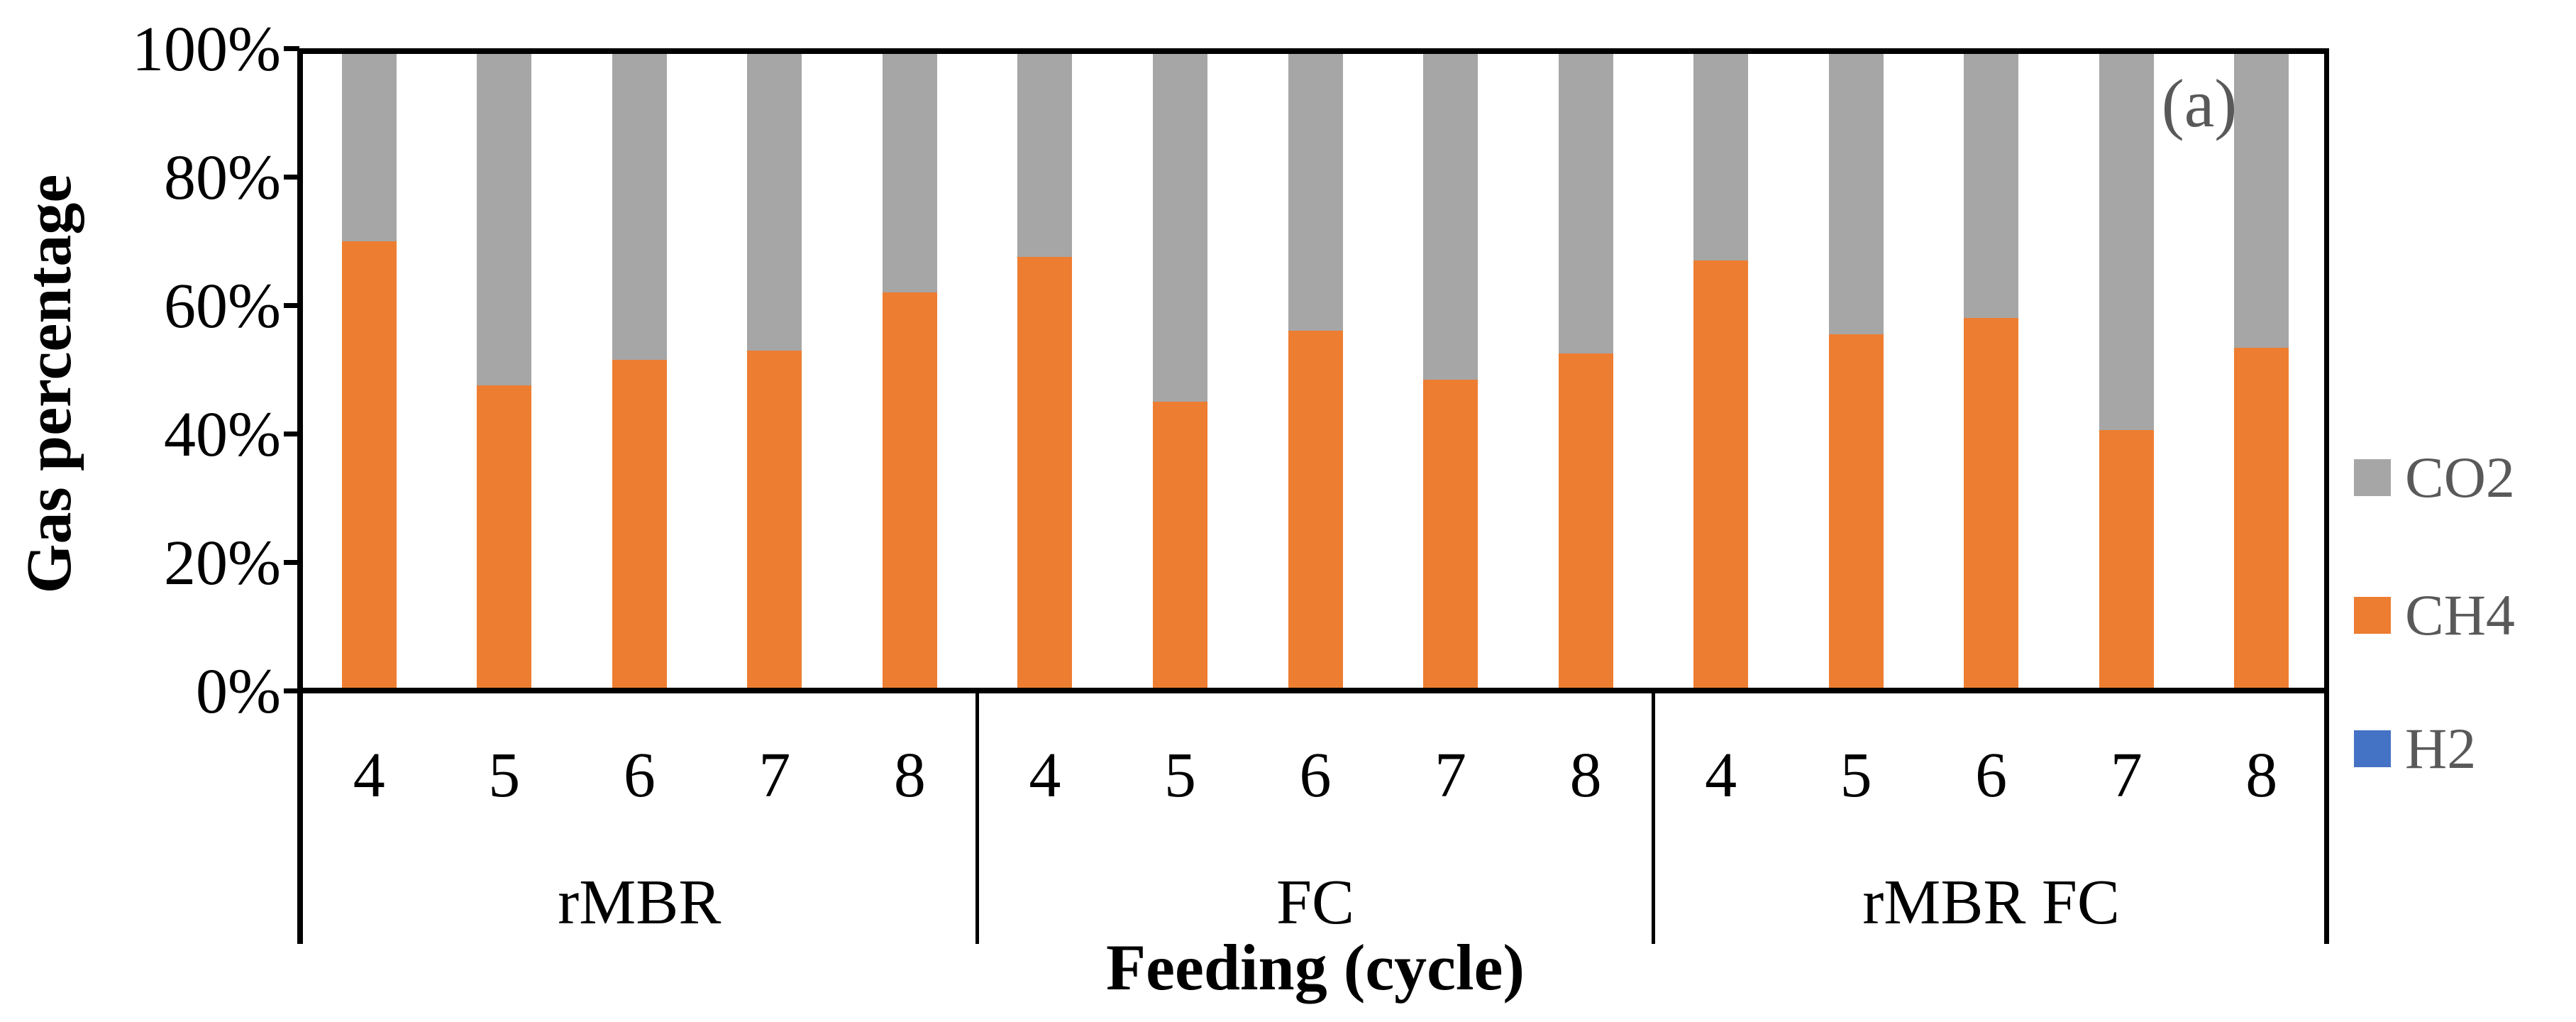 The width and height of the screenshot is (2576, 1022). I want to click on x-axis-line, so click(1313, 690).